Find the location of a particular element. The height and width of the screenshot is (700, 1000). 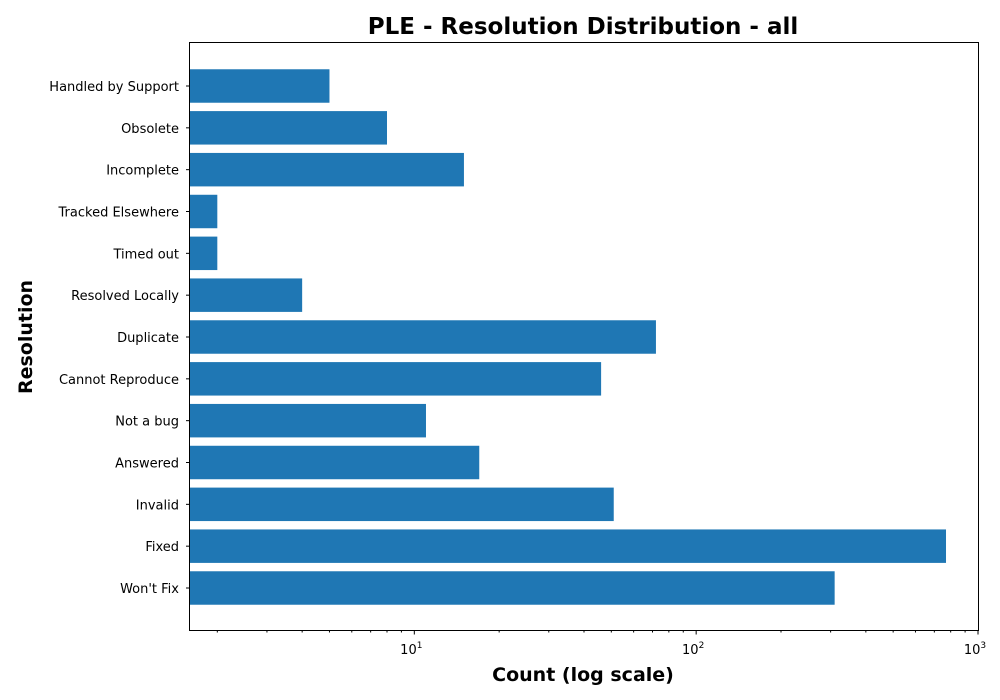

y-tick-label: Won't Fix is located at coordinates (149, 589).